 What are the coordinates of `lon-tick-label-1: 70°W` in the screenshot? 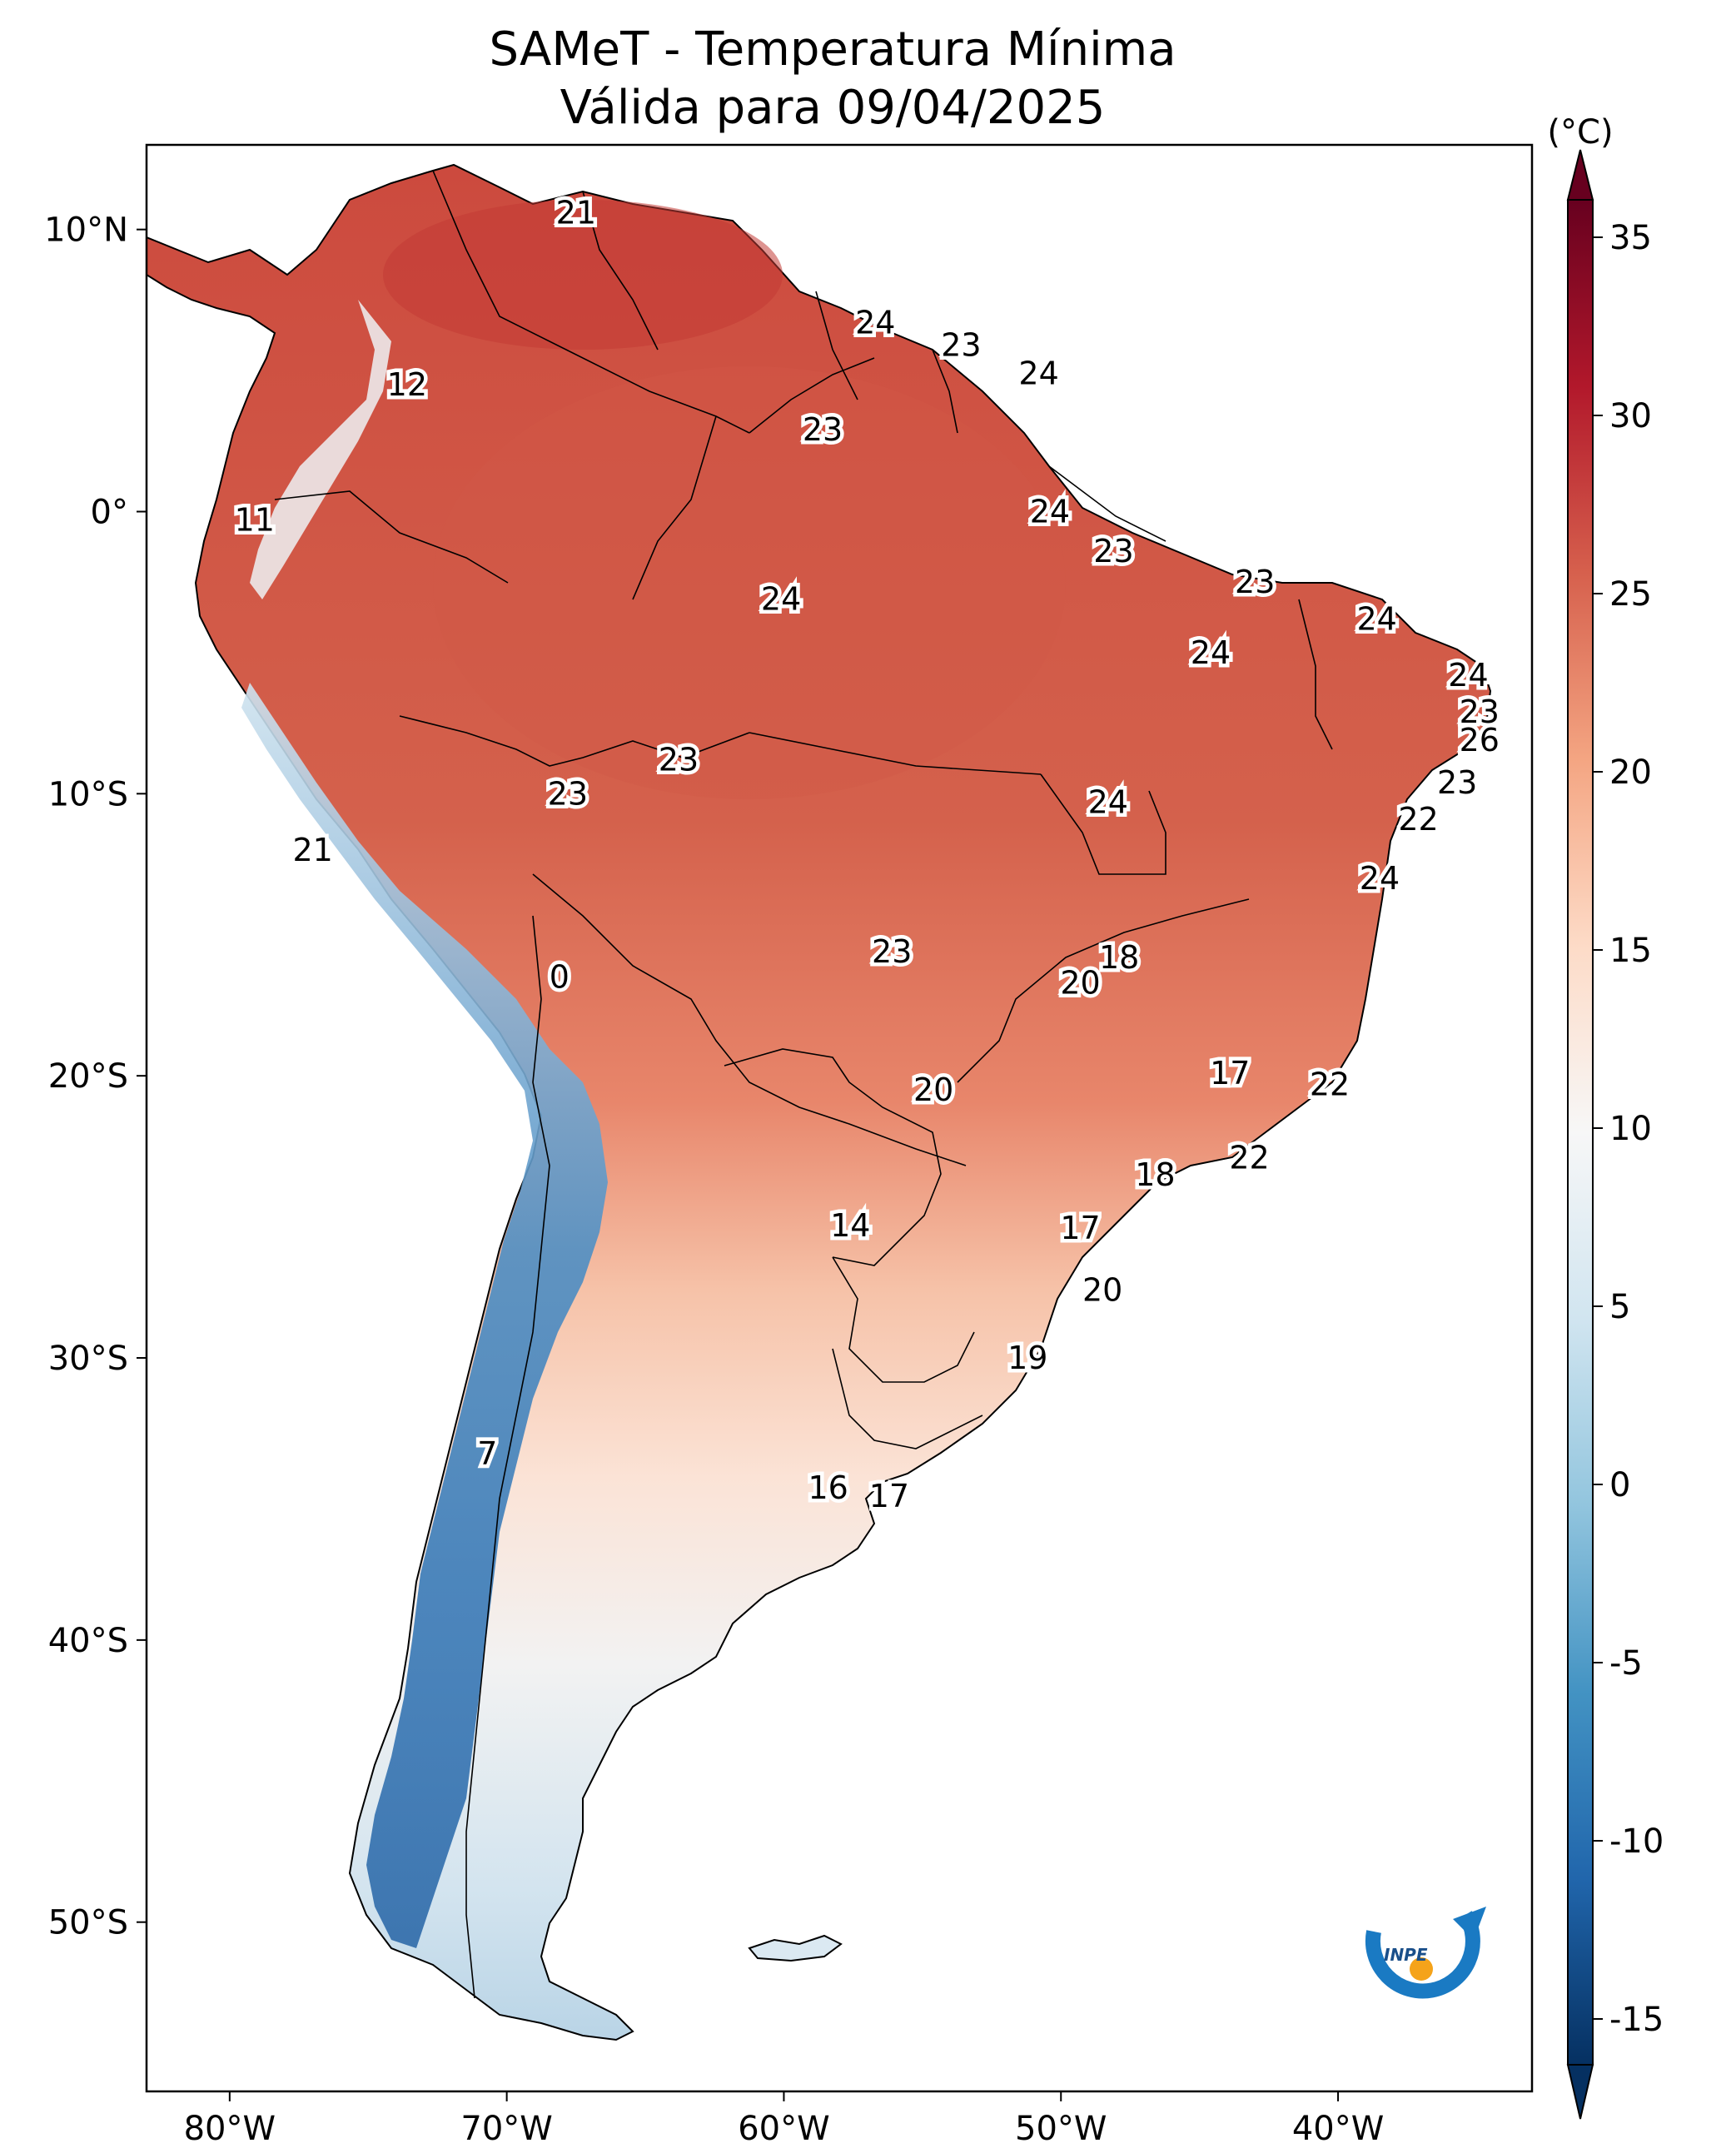 It's located at (506, 2129).